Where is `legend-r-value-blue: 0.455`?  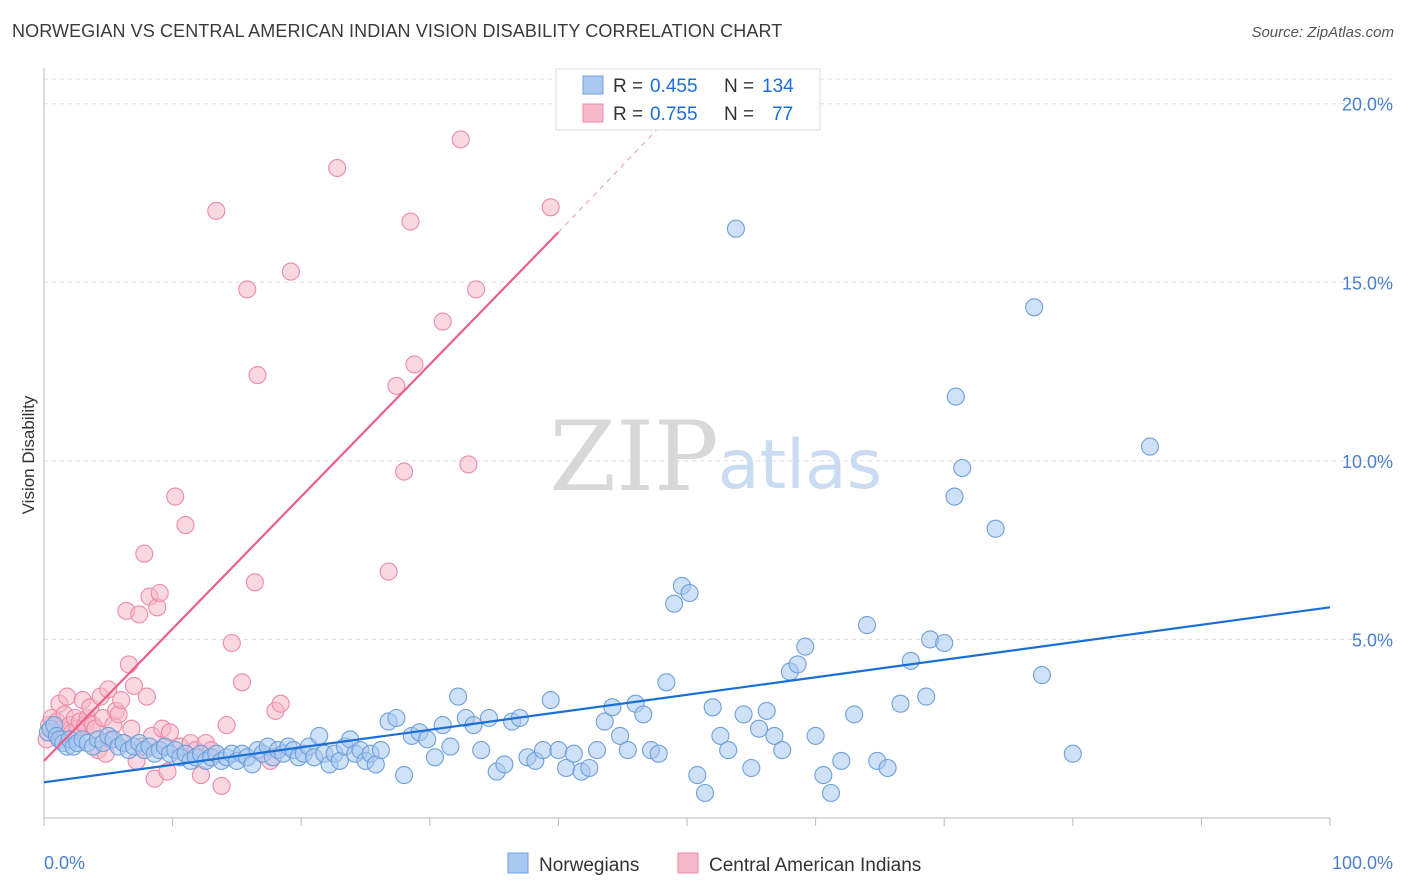 legend-r-value-blue: 0.455 is located at coordinates (674, 86).